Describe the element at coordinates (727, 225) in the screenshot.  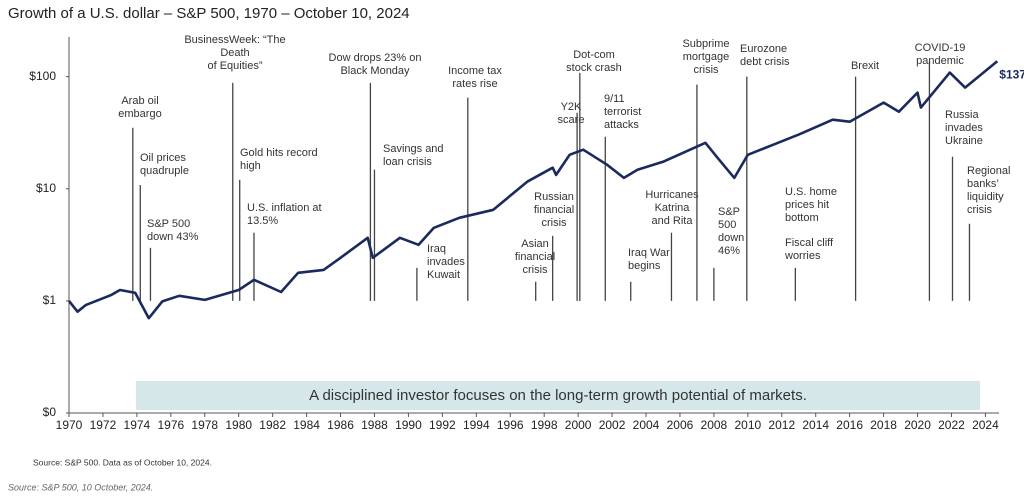
I see `annotation-text: 500` at that location.